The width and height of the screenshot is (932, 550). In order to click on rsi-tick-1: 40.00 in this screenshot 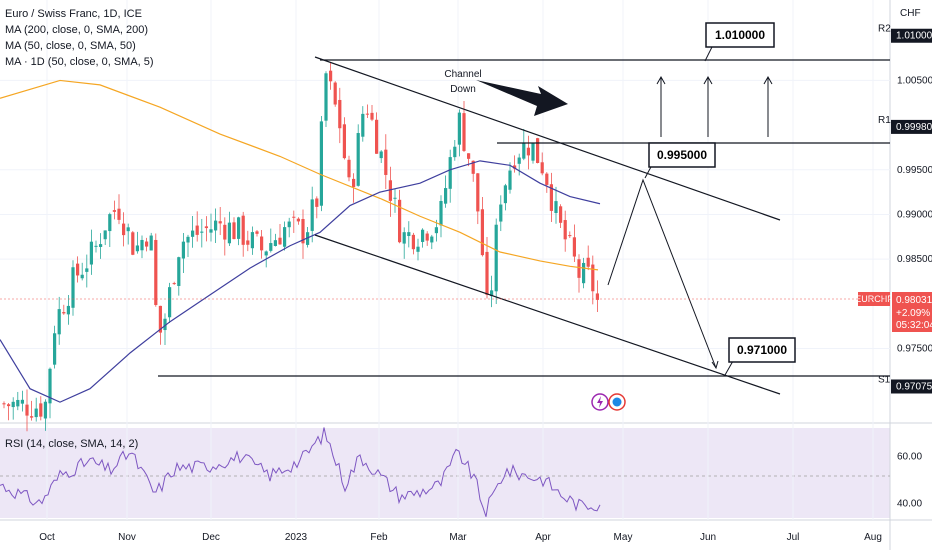, I will do `click(909, 503)`.